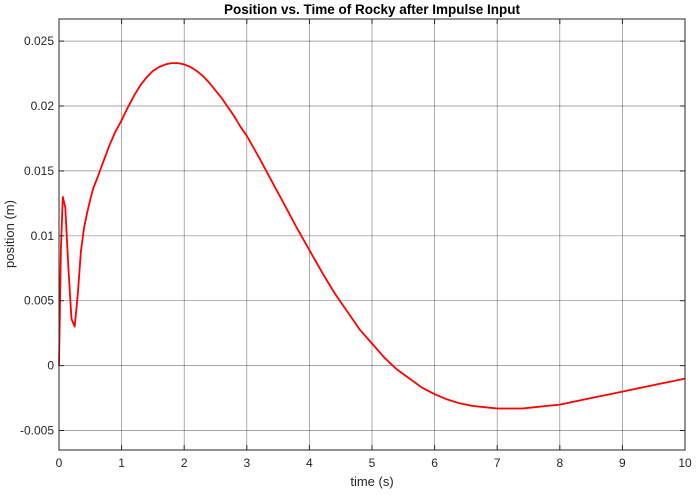  Describe the element at coordinates (685, 463) in the screenshot. I see `x-tick-label: 10` at that location.